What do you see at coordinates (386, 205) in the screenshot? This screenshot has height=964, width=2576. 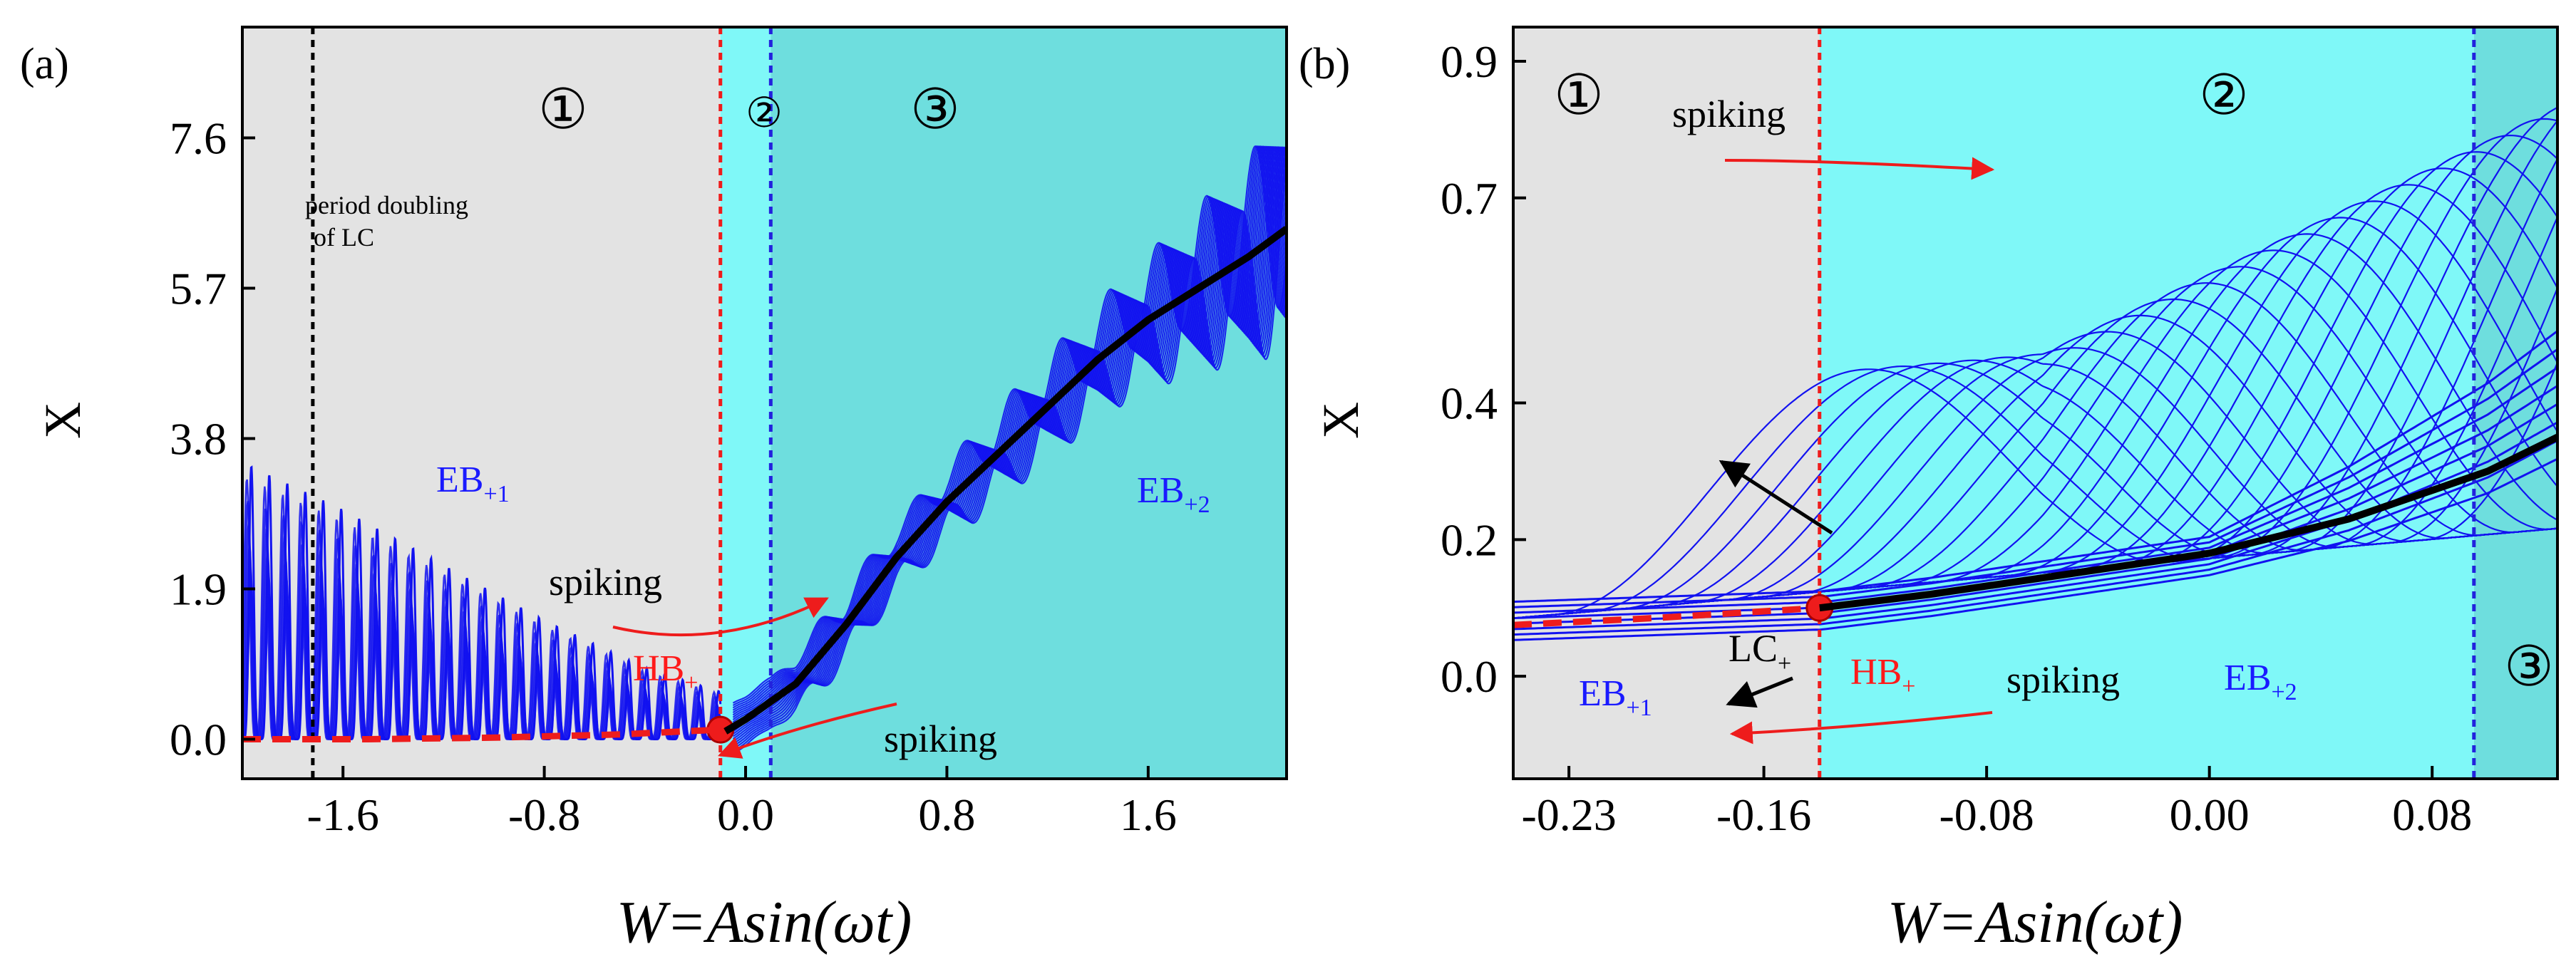 I see `period-doubling-label: period doubling` at bounding box center [386, 205].